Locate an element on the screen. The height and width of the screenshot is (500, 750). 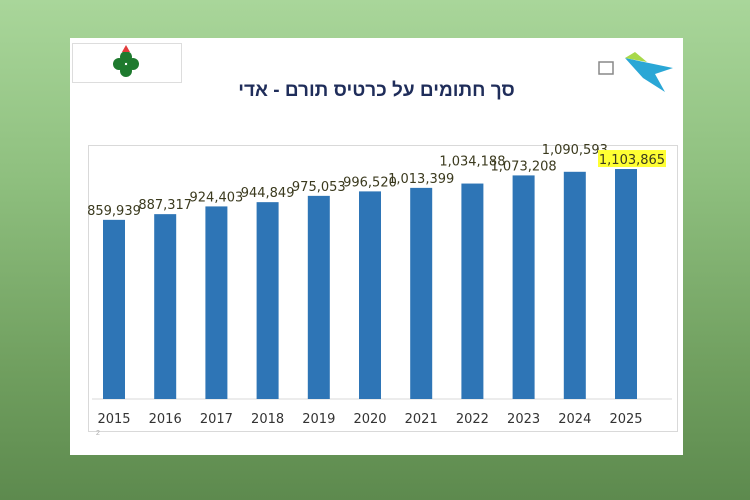
highlight-box is located at coordinates (632, 159).